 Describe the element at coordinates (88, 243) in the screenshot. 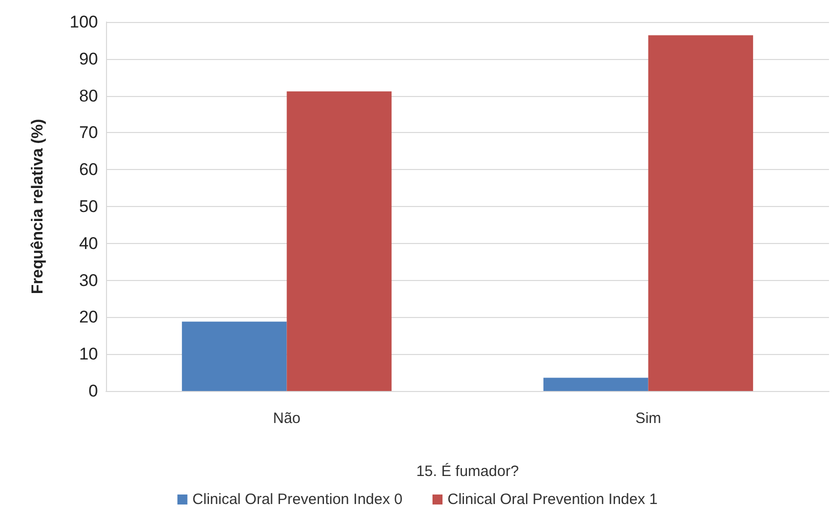

I see `y-tick-label: 40` at that location.